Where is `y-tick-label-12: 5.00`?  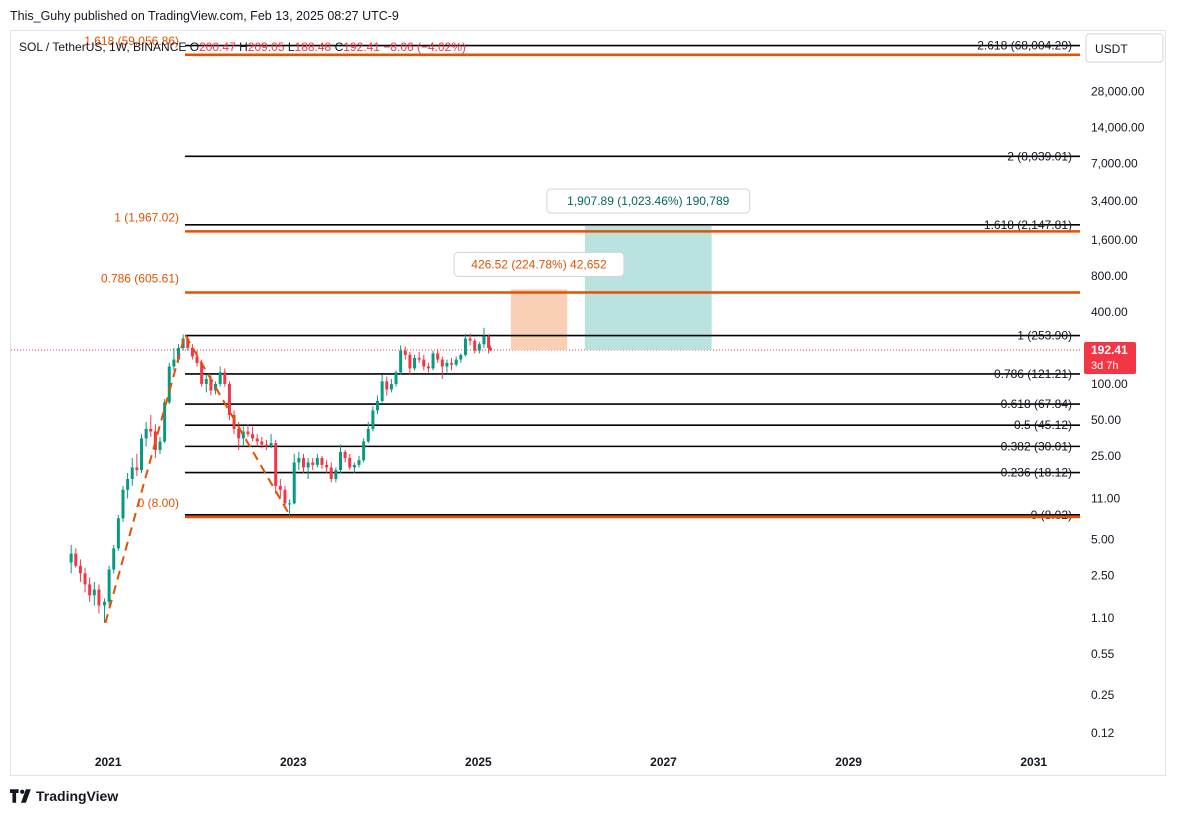
y-tick-label-12: 5.00 is located at coordinates (1103, 539).